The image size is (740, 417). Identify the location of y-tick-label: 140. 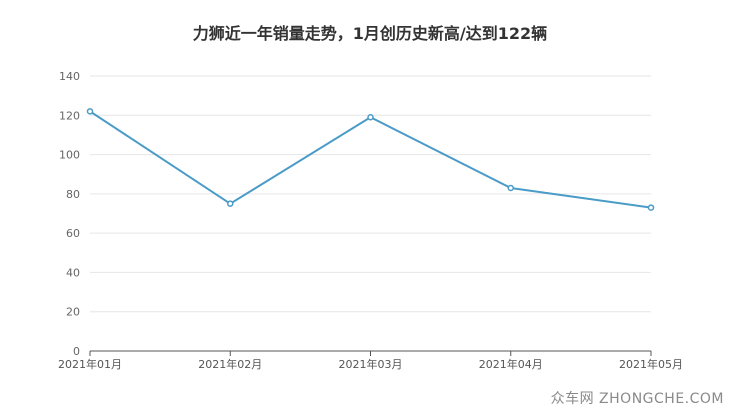
(69, 76).